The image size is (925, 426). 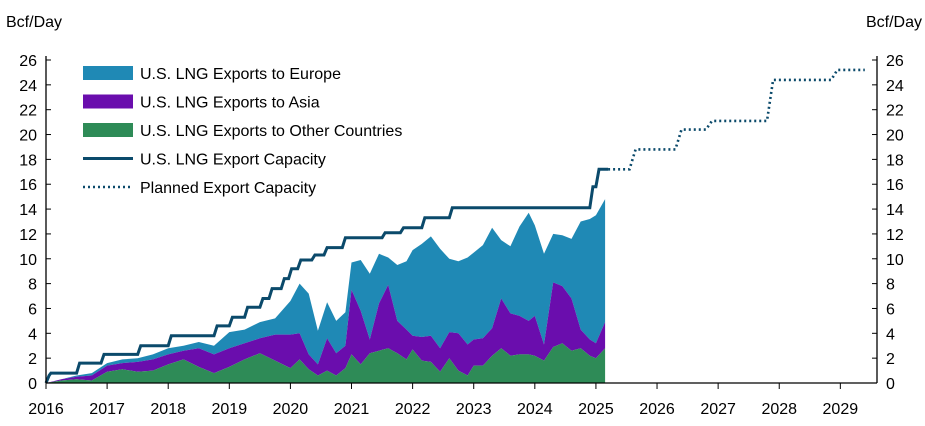 I want to click on legend-item-other-countries: U.S. LNG Exports to Other Countries, so click(x=242, y=131).